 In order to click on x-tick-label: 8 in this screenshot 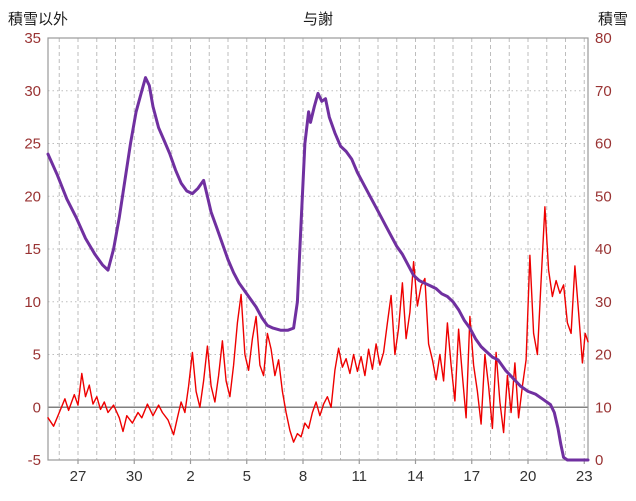, I will do `click(303, 476)`.